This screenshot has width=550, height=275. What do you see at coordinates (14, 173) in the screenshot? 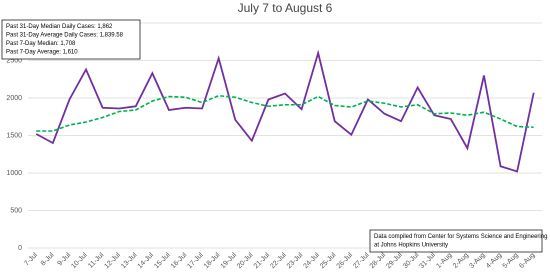
I see `y-tick-label: 1000` at bounding box center [14, 173].